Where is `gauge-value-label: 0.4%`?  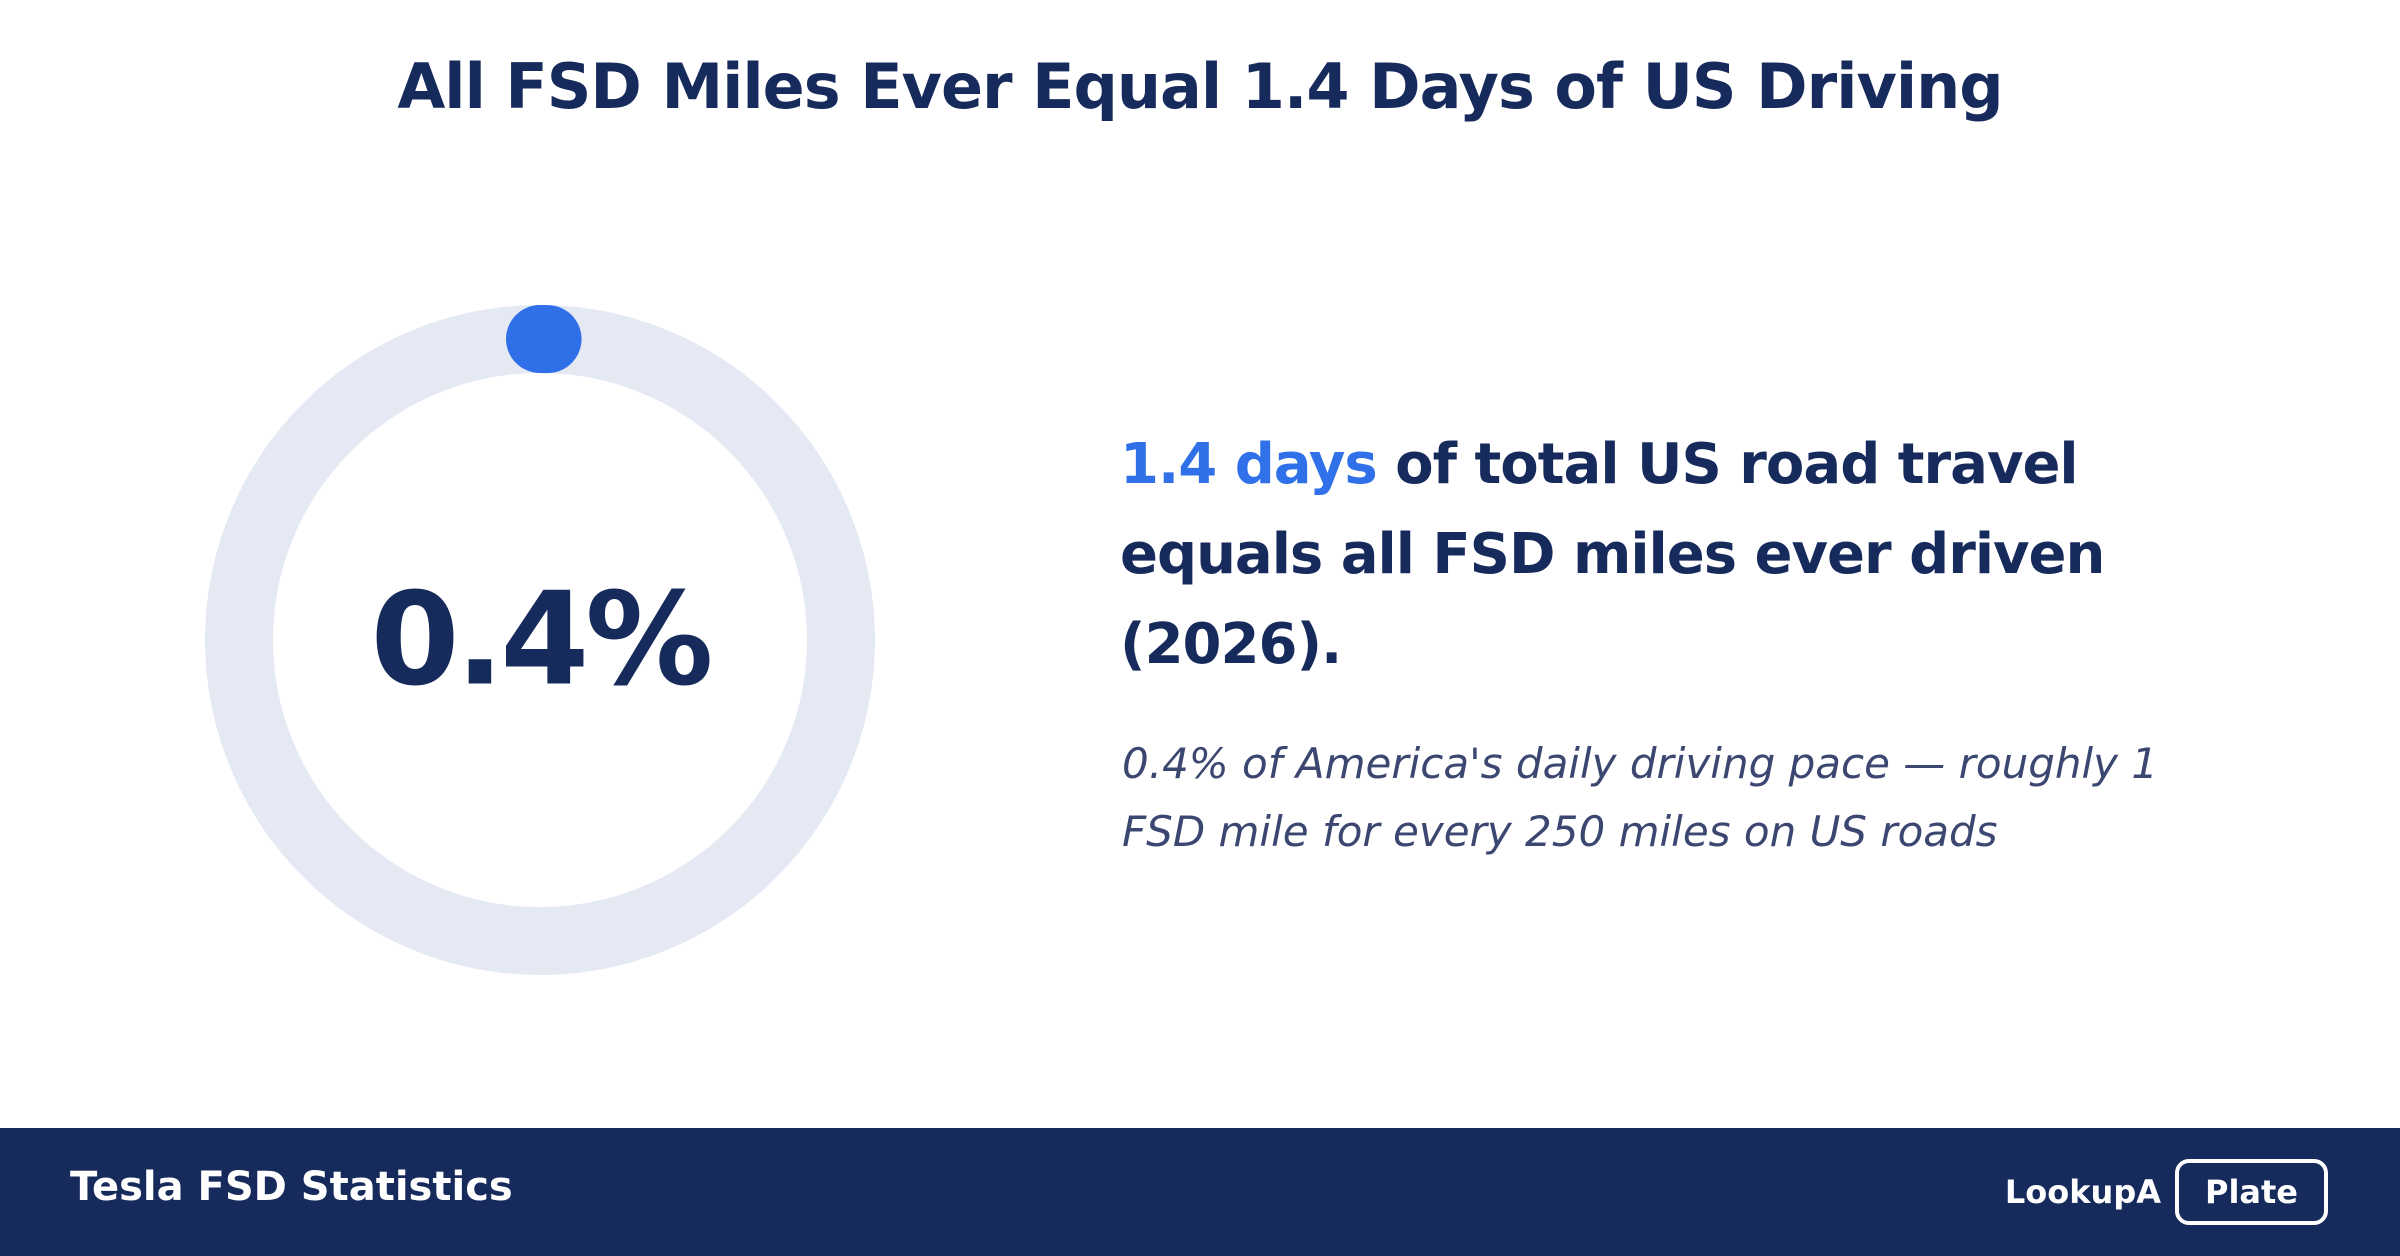
gauge-value-label: 0.4% is located at coordinates (541, 640).